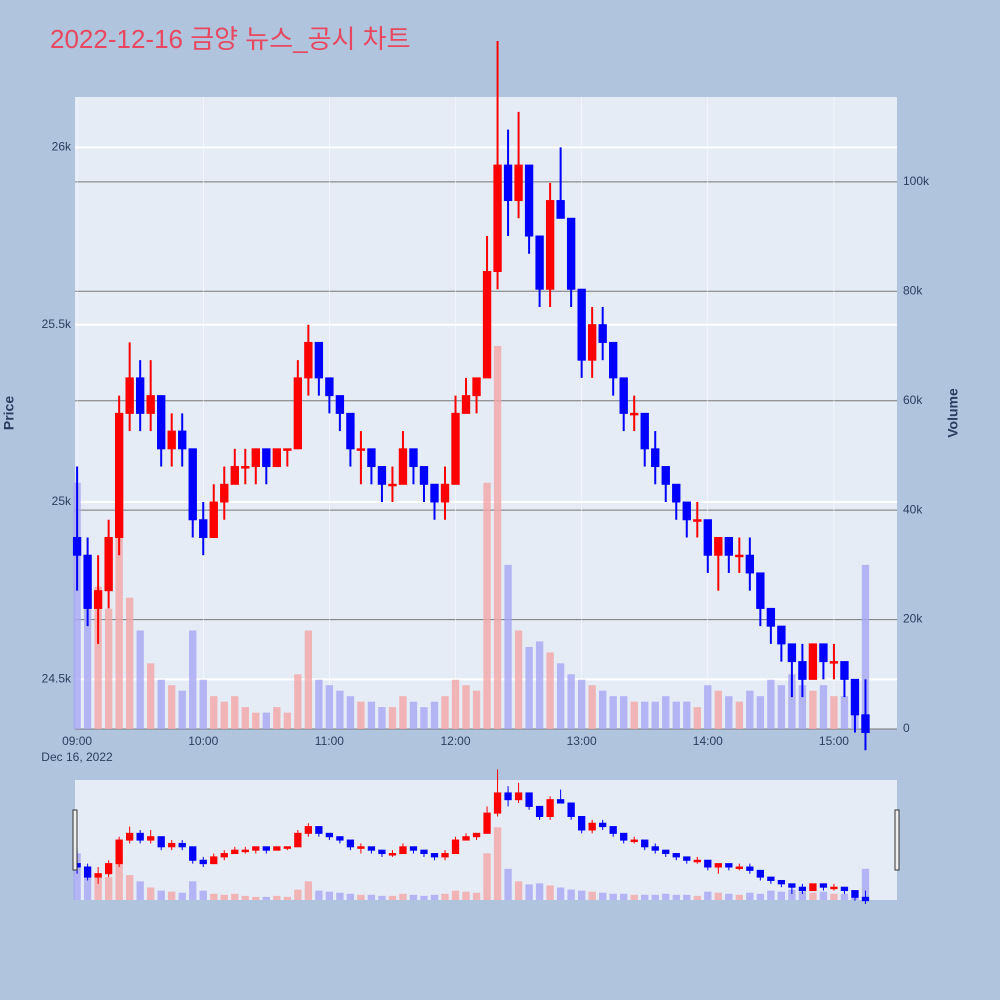  What do you see at coordinates (77, 757) in the screenshot?
I see `x-date-label: Dec 16, 2022` at bounding box center [77, 757].